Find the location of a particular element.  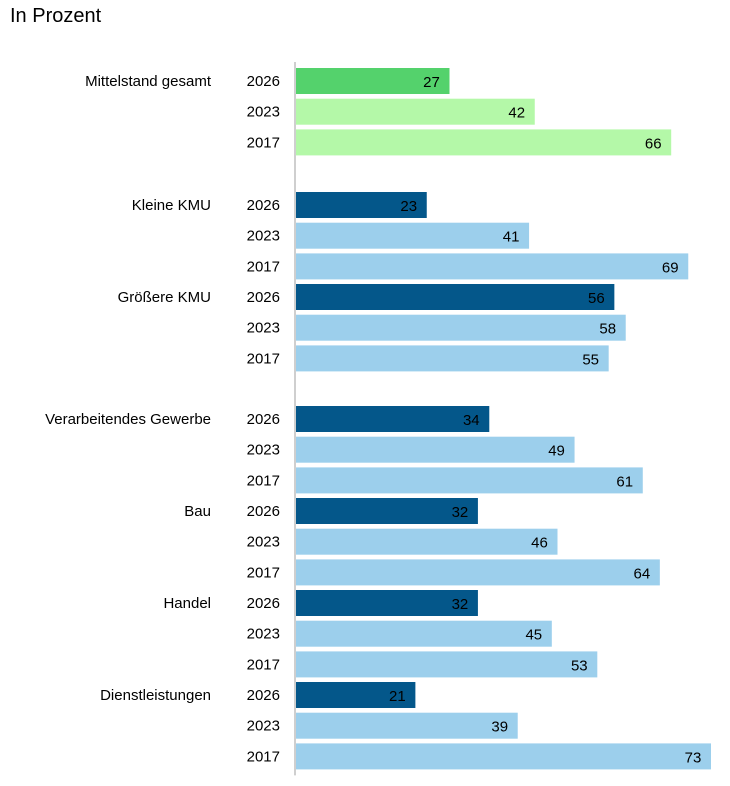

data-label: 41 is located at coordinates (511, 237).